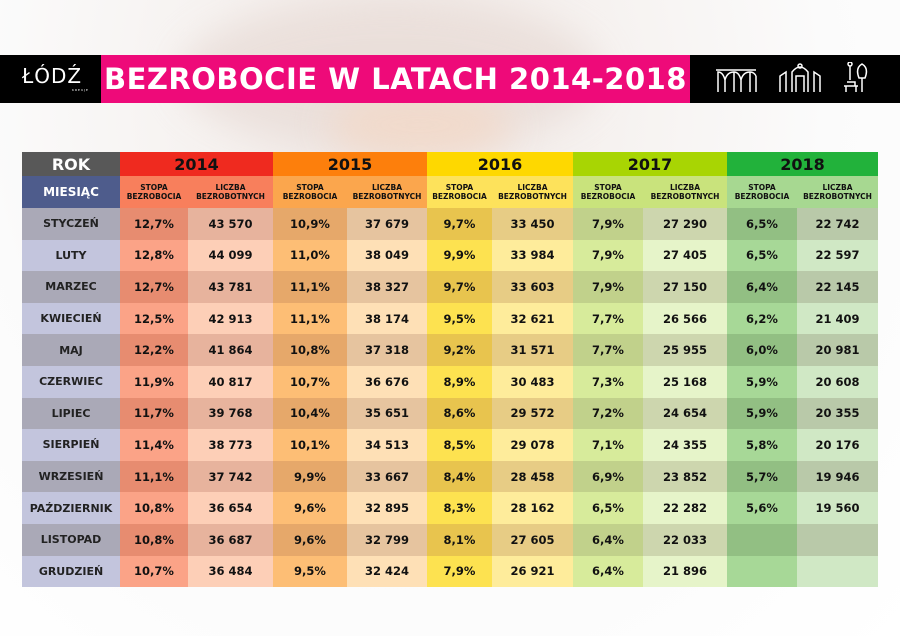 The height and width of the screenshot is (636, 900). What do you see at coordinates (154, 571) in the screenshot?
I see `rate-cell: 10,7%` at bounding box center [154, 571].